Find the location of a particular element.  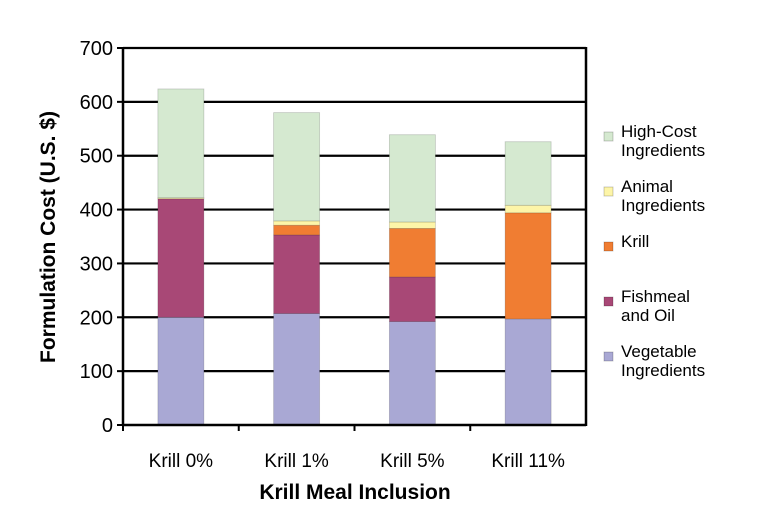

x-tick-label: Krill 0% is located at coordinates (181, 461).